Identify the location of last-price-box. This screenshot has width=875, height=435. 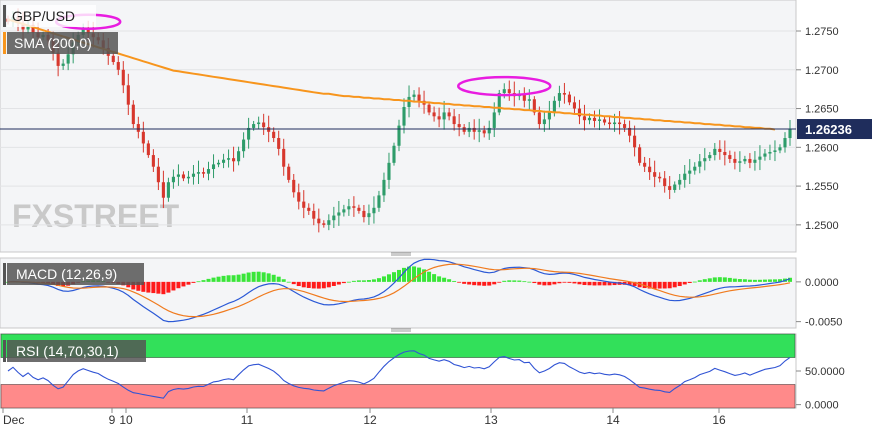
(834, 129).